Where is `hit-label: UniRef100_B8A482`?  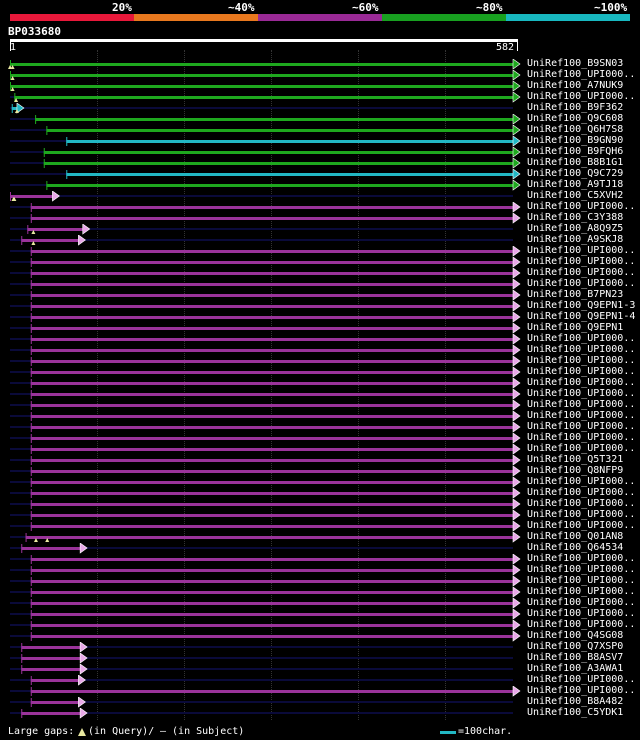
hit-label: UniRef100_B8A482 is located at coordinates (575, 701).